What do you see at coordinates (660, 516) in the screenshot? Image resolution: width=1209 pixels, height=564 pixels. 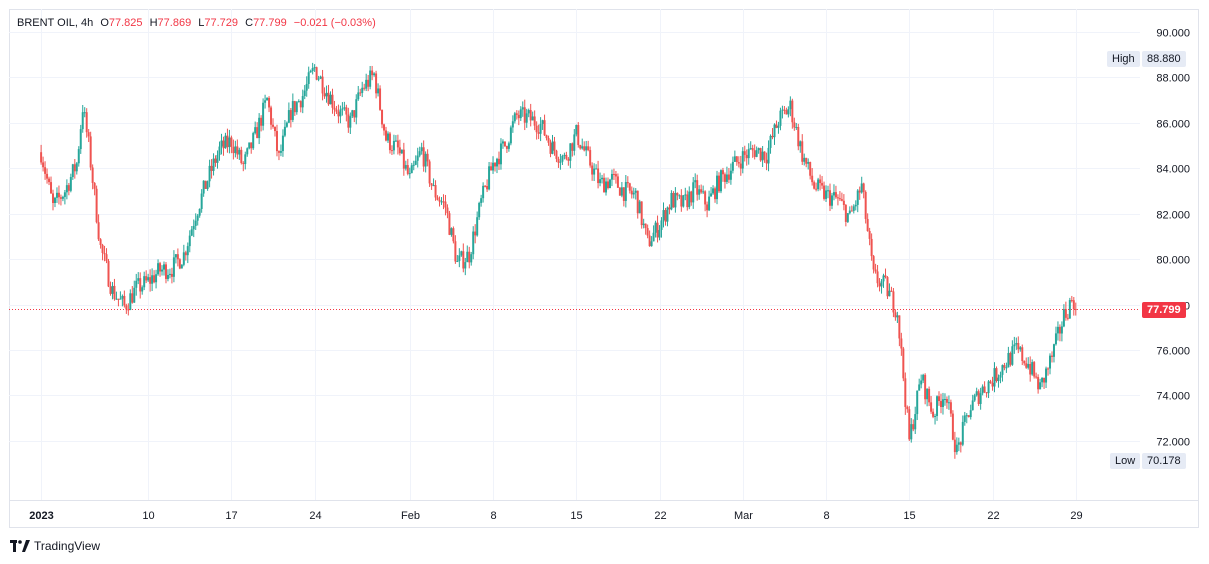 I see `x-tick-label: 22` at bounding box center [660, 516].